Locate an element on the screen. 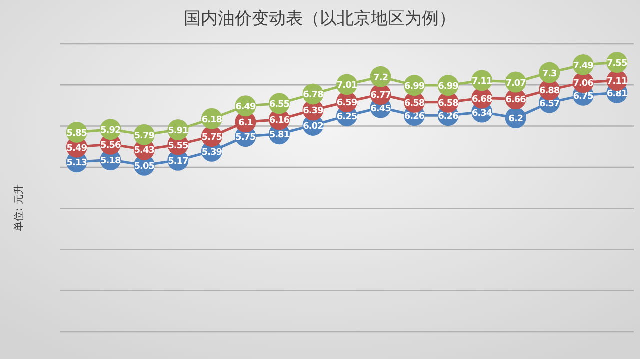 The width and height of the screenshot is (640, 359). data-label: 6.18 is located at coordinates (212, 120).